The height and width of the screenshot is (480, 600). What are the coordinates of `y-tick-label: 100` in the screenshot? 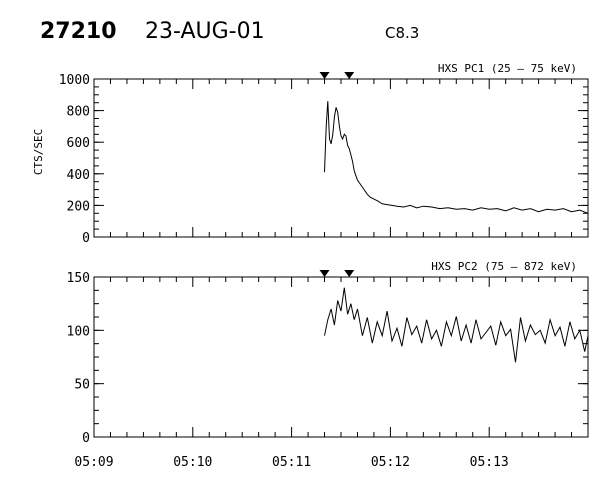 It's located at (78, 331).